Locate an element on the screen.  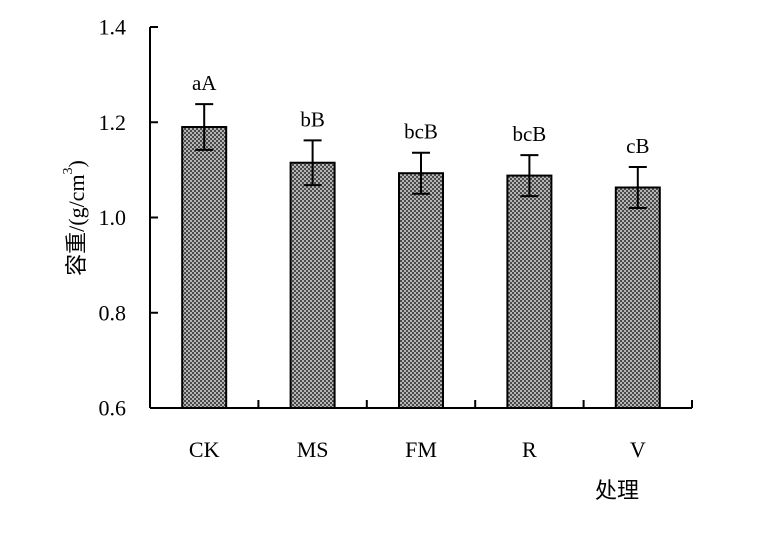
y-ticks: 0.6 0.8 1.0 1.2 1.4 is located at coordinates (128, 218).